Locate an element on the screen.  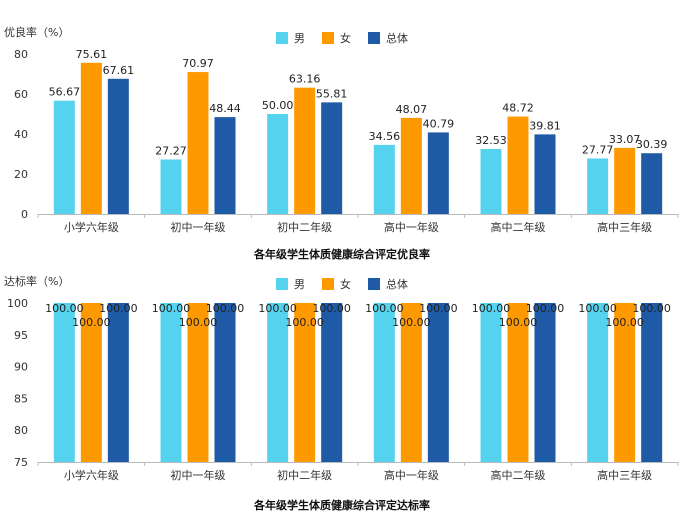
chart-title: 各年级学生体质健康综合评定达标率 is located at coordinates (341, 505).